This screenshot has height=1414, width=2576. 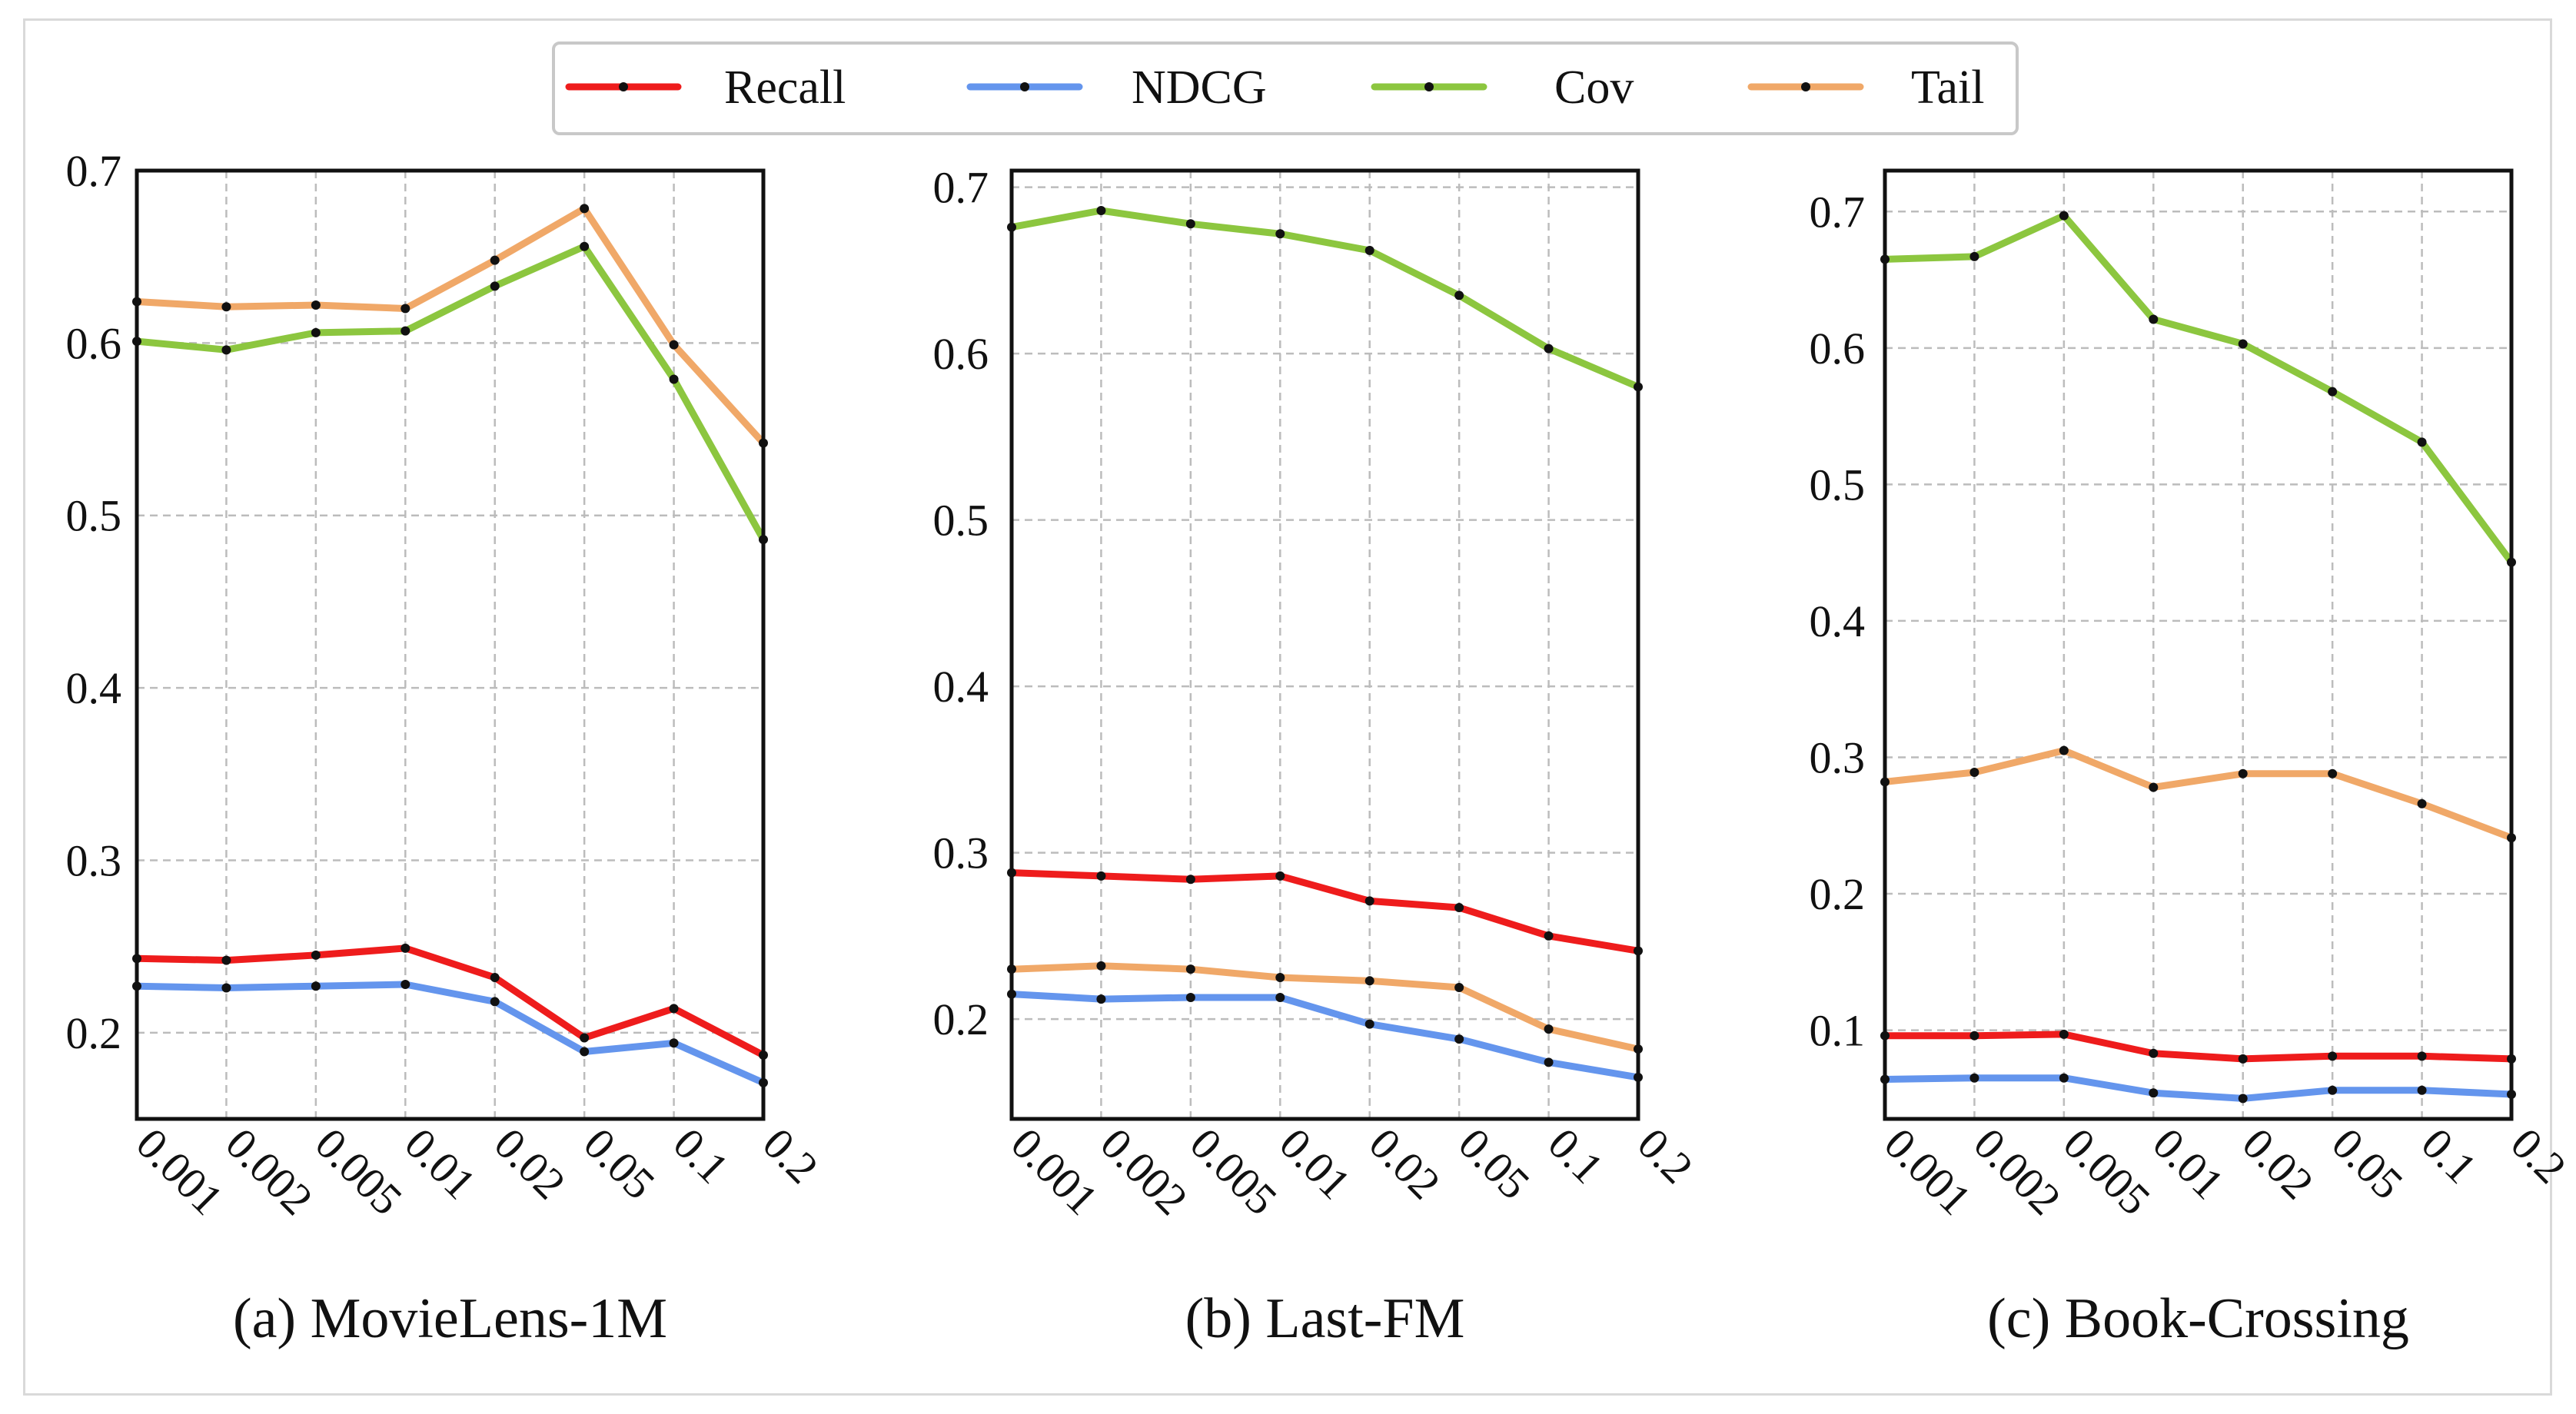 What do you see at coordinates (1805, 86) in the screenshot?
I see `legend-marker-tail` at bounding box center [1805, 86].